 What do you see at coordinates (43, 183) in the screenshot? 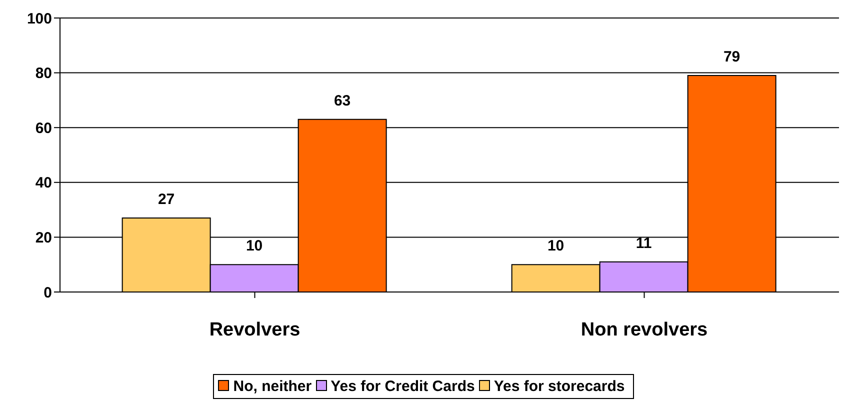
I see `y-tick-label: 40` at bounding box center [43, 183].